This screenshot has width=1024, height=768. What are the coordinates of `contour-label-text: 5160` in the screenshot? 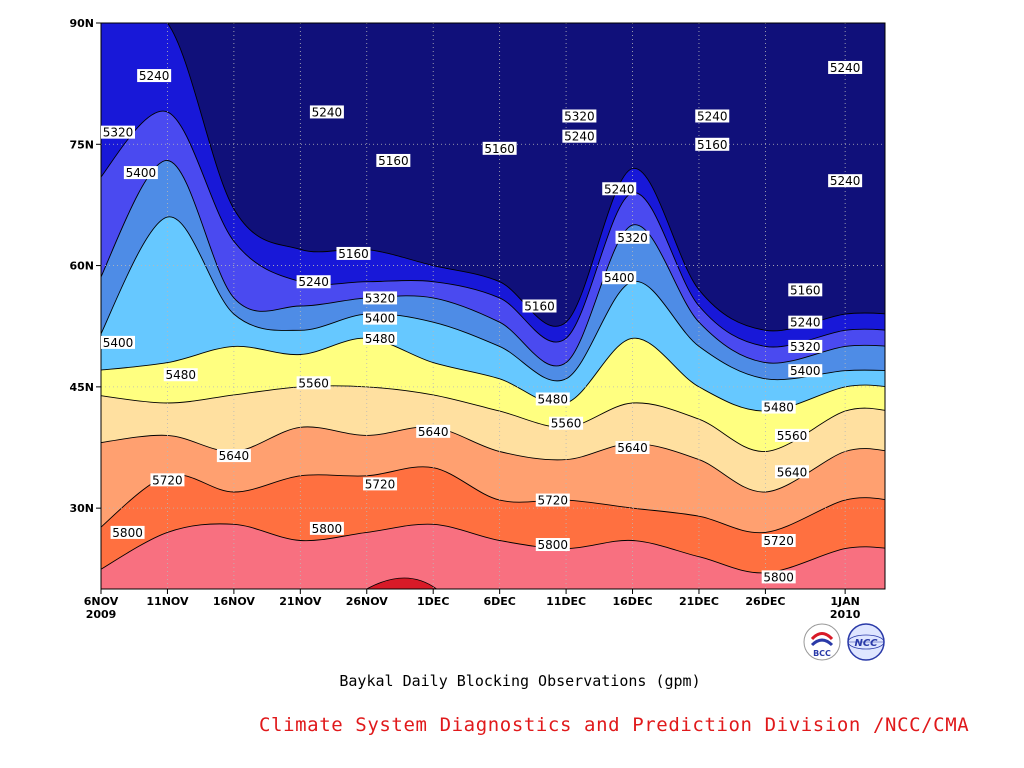 It's located at (805, 290).